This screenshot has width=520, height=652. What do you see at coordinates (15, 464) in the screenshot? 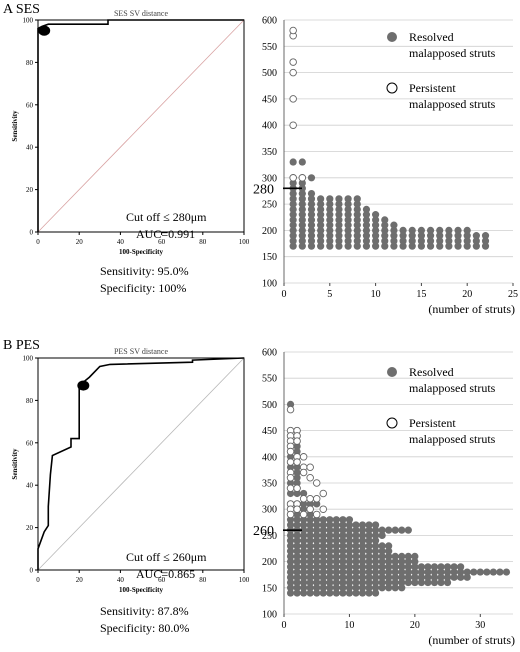
I see `roc-y-axis-label: Sensitivity` at bounding box center [15, 464].